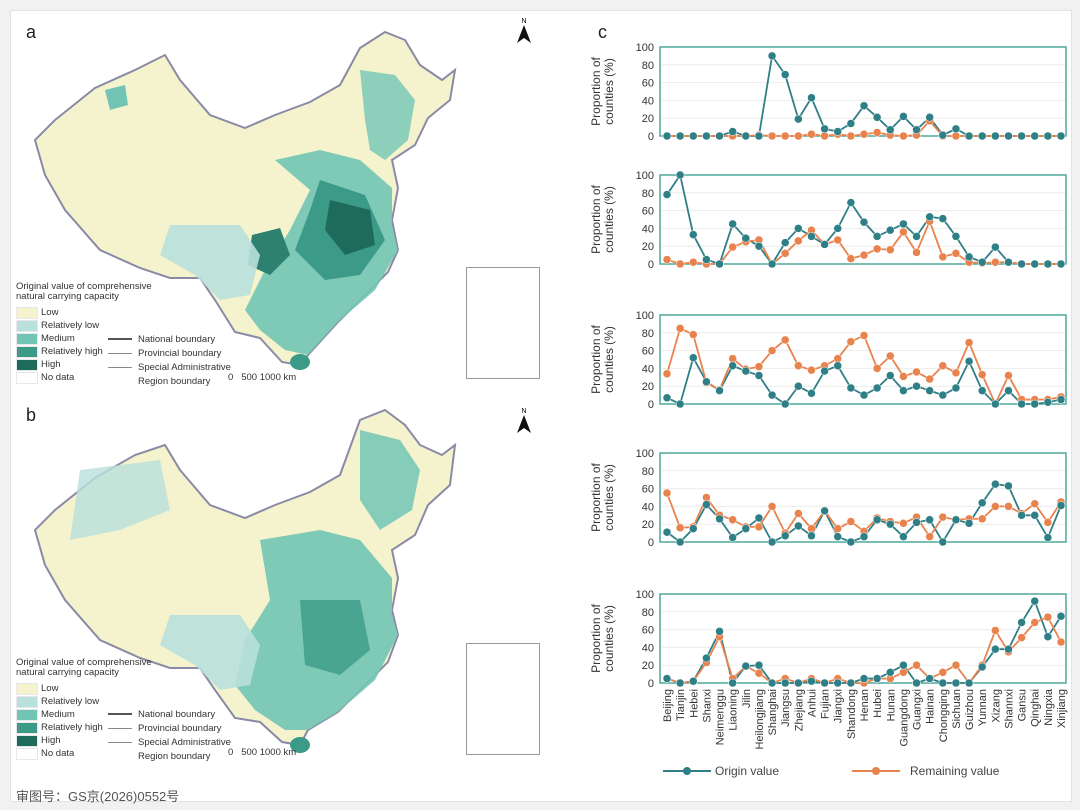  Describe the element at coordinates (865, 705) in the screenshot. I see `x-tick-label: Henan` at that location.